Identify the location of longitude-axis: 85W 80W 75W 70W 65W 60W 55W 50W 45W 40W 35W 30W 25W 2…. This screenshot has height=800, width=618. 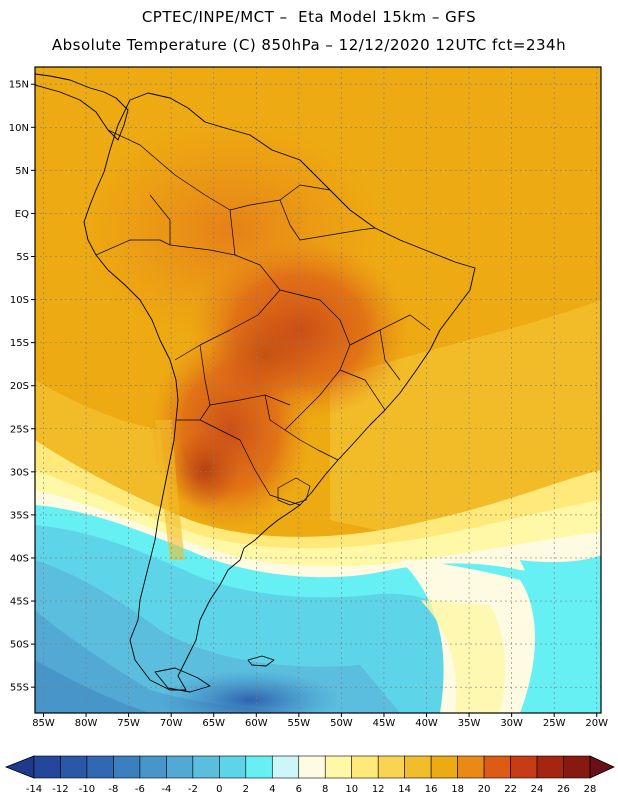
(320, 721).